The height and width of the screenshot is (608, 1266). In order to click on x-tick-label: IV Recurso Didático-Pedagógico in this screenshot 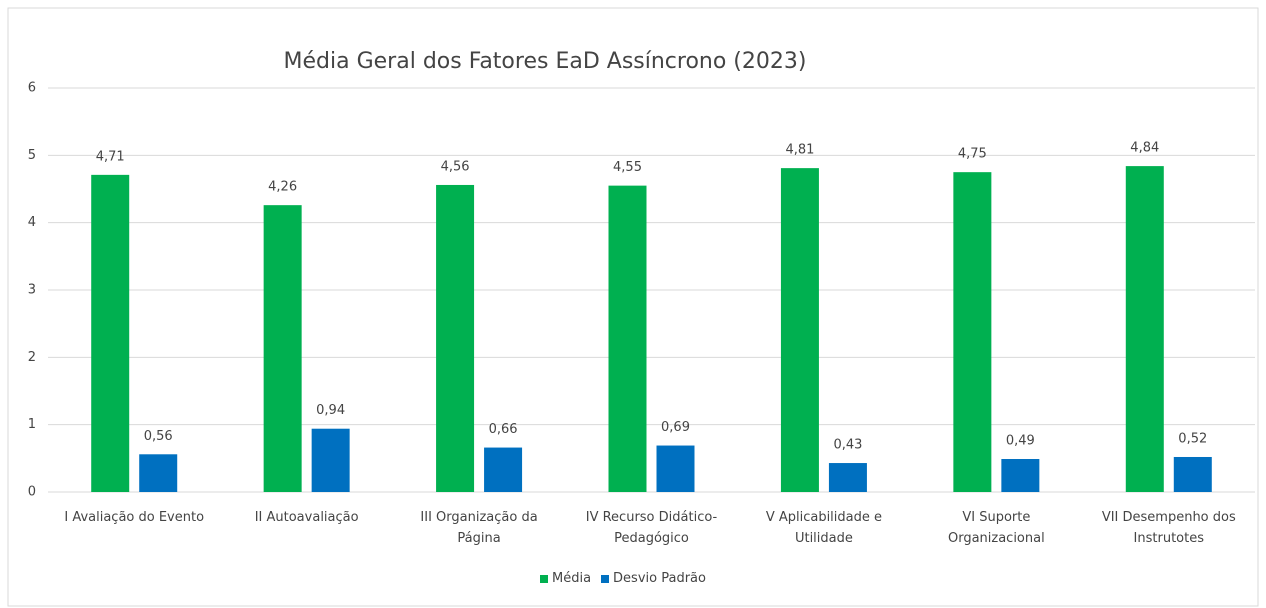, I will do `click(651, 528)`.